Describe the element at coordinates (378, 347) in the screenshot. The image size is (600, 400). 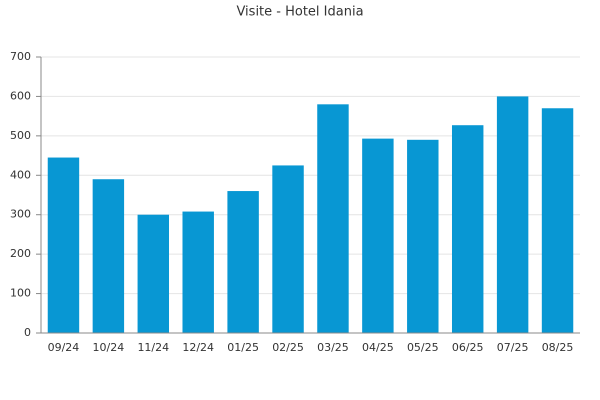
I see `x-tick-label: 04/25` at that location.